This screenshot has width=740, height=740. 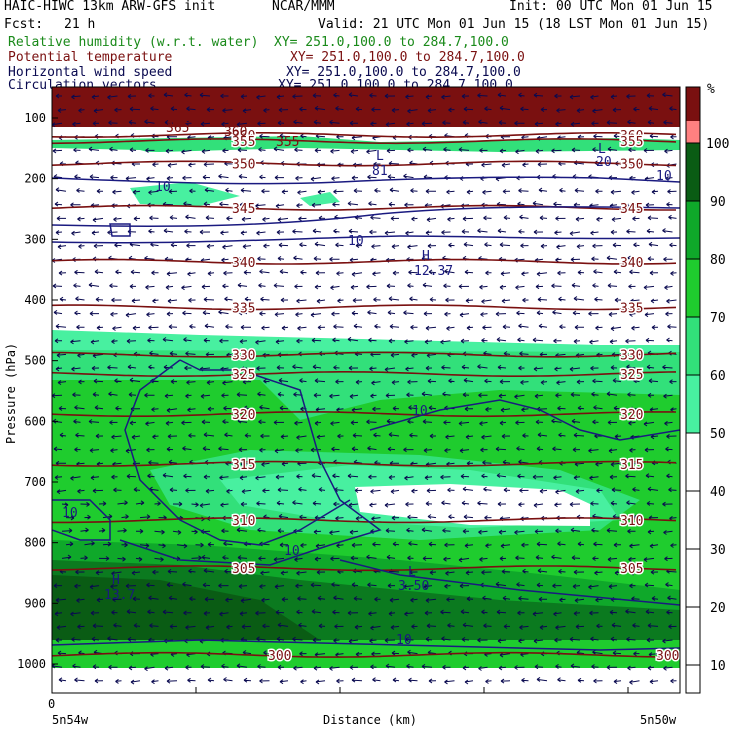 What do you see at coordinates (35, 300) in the screenshot?
I see `y-tick-label: 400` at bounding box center [35, 300].